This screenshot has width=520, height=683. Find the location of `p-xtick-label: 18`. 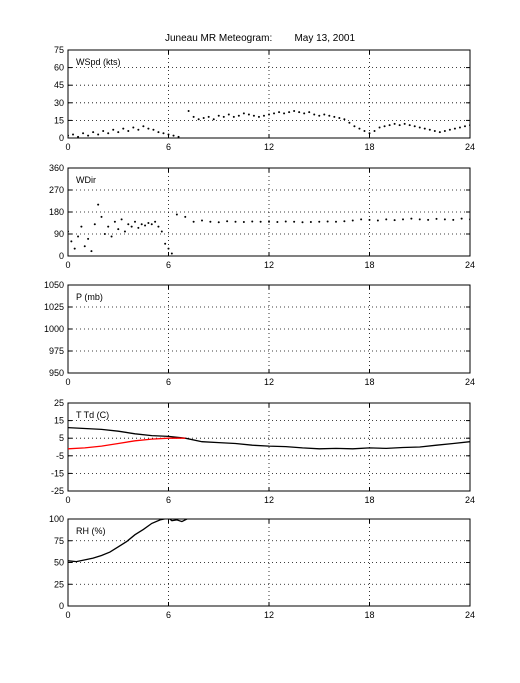

p-xtick-label: 18 is located at coordinates (369, 382).